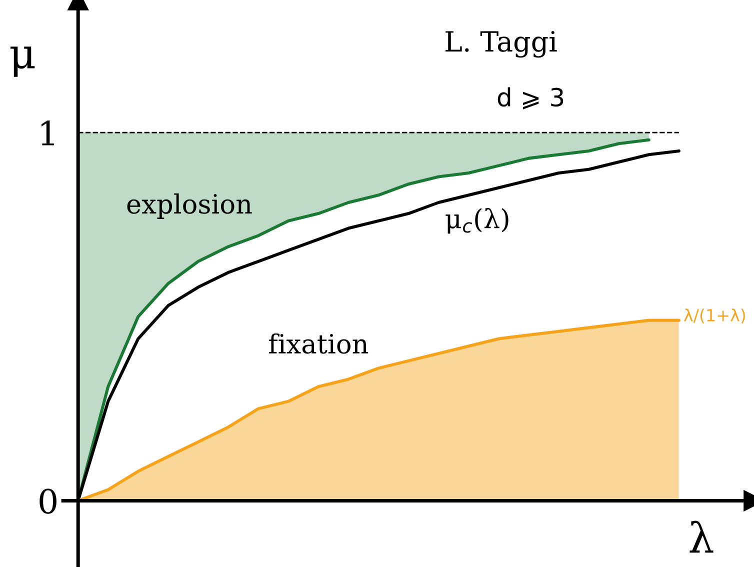 This screenshot has height=567, width=754. Describe the element at coordinates (477, 221) in the screenshot. I see `annotation: μ$_{c}$(λ)` at that location.